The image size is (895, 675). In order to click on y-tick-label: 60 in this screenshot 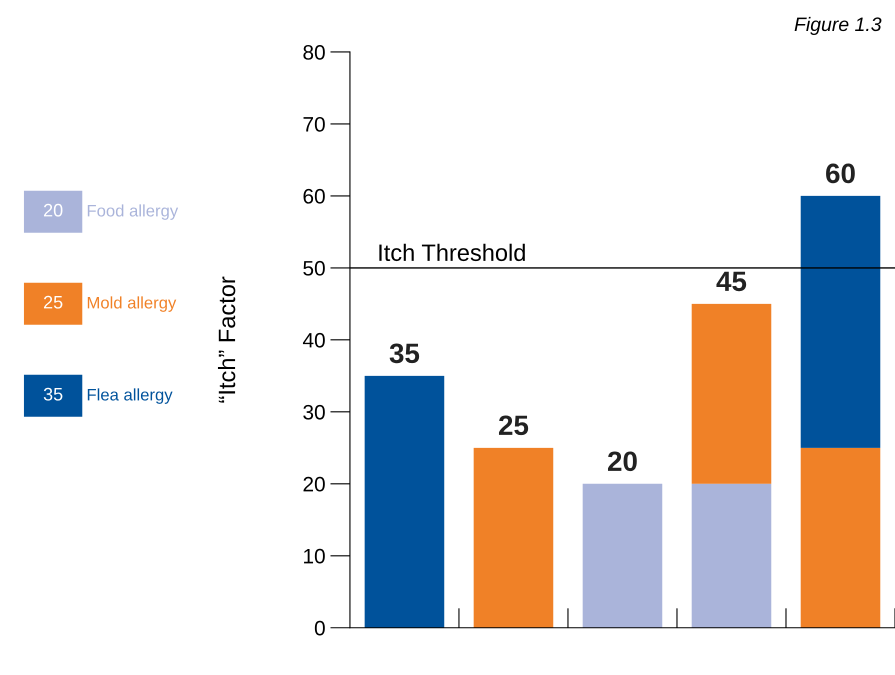, I will do `click(314, 196)`.